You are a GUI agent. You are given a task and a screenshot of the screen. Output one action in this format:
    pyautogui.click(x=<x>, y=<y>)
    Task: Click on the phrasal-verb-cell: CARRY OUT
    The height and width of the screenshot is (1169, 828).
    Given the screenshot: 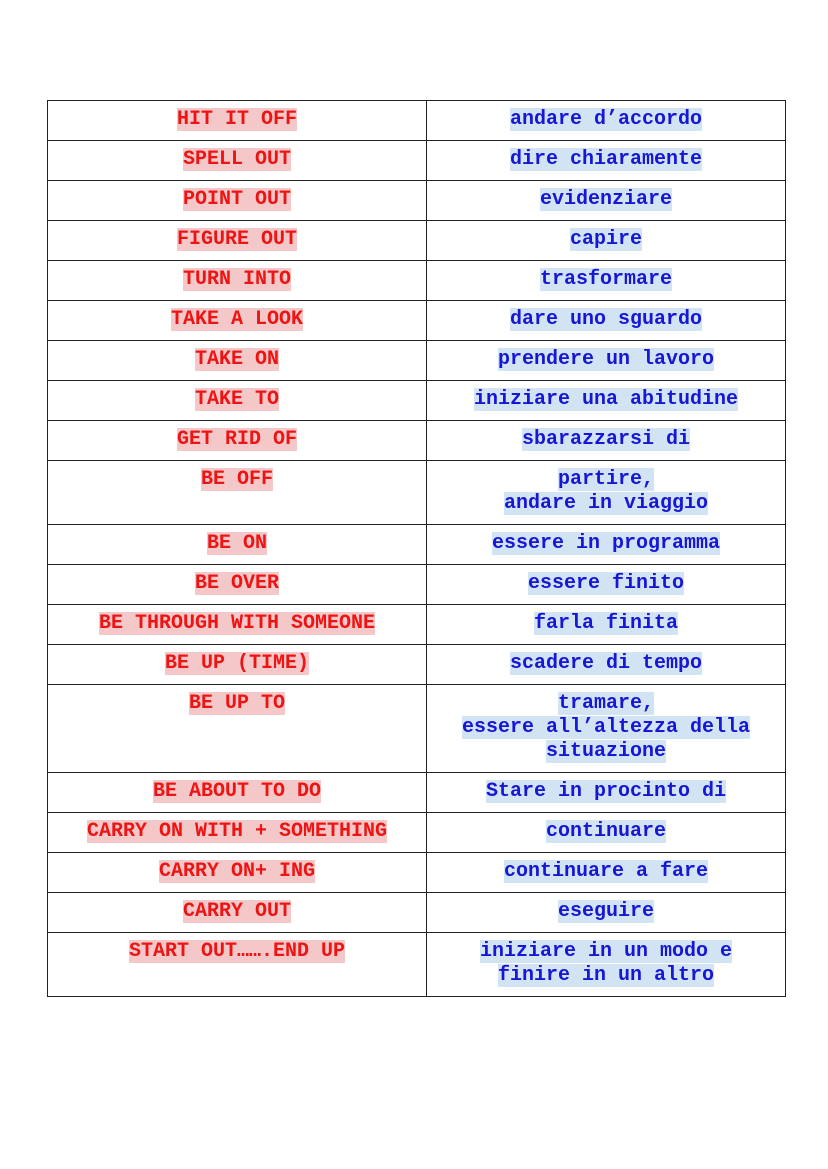 What is the action you would take?
    pyautogui.click(x=237, y=912)
    